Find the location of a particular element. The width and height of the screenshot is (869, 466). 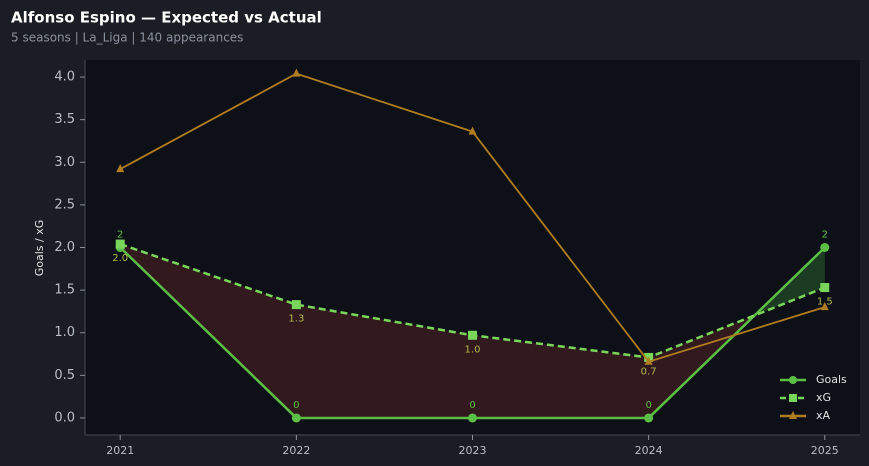

value-label: 1.3 is located at coordinates (296, 319).